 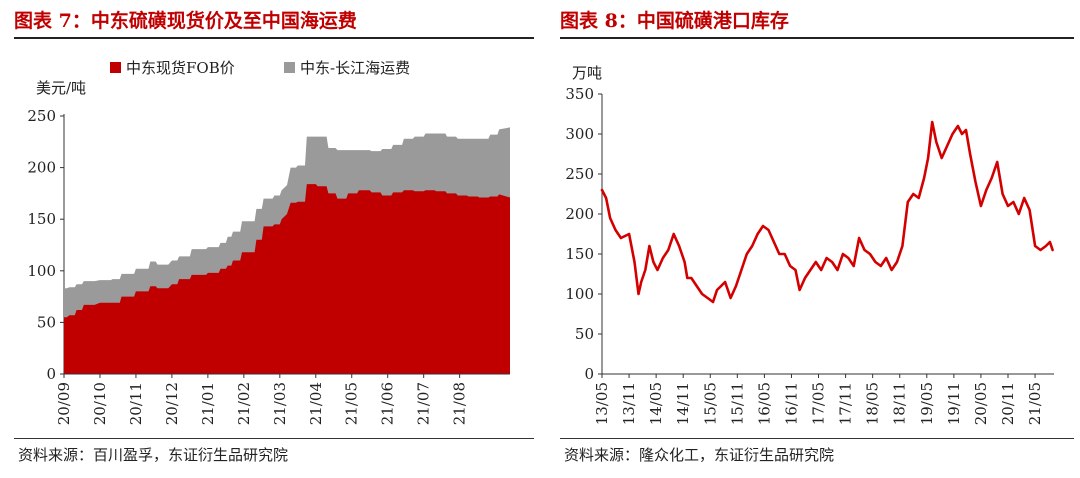 What do you see at coordinates (115, 67) in the screenshot?
I see `legend-swatch-fob` at bounding box center [115, 67].